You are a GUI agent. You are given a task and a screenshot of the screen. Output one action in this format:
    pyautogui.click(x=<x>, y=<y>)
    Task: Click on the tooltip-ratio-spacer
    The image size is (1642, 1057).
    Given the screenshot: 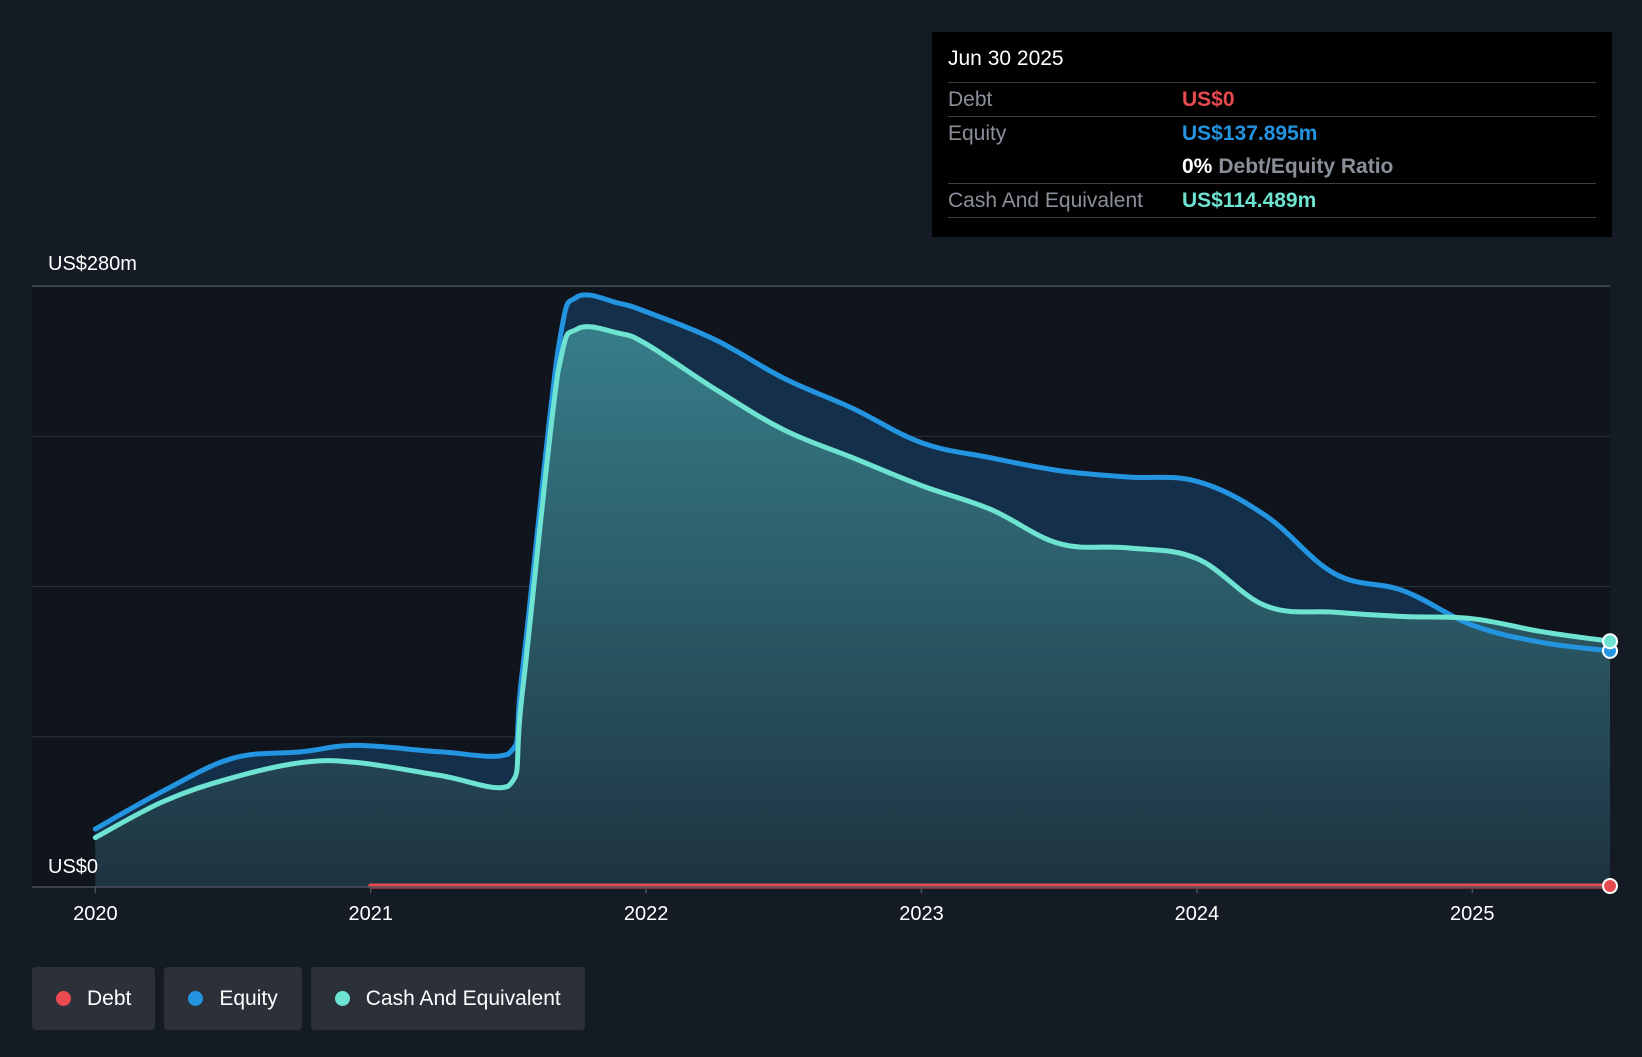 What is the action you would take?
    pyautogui.click(x=1065, y=166)
    